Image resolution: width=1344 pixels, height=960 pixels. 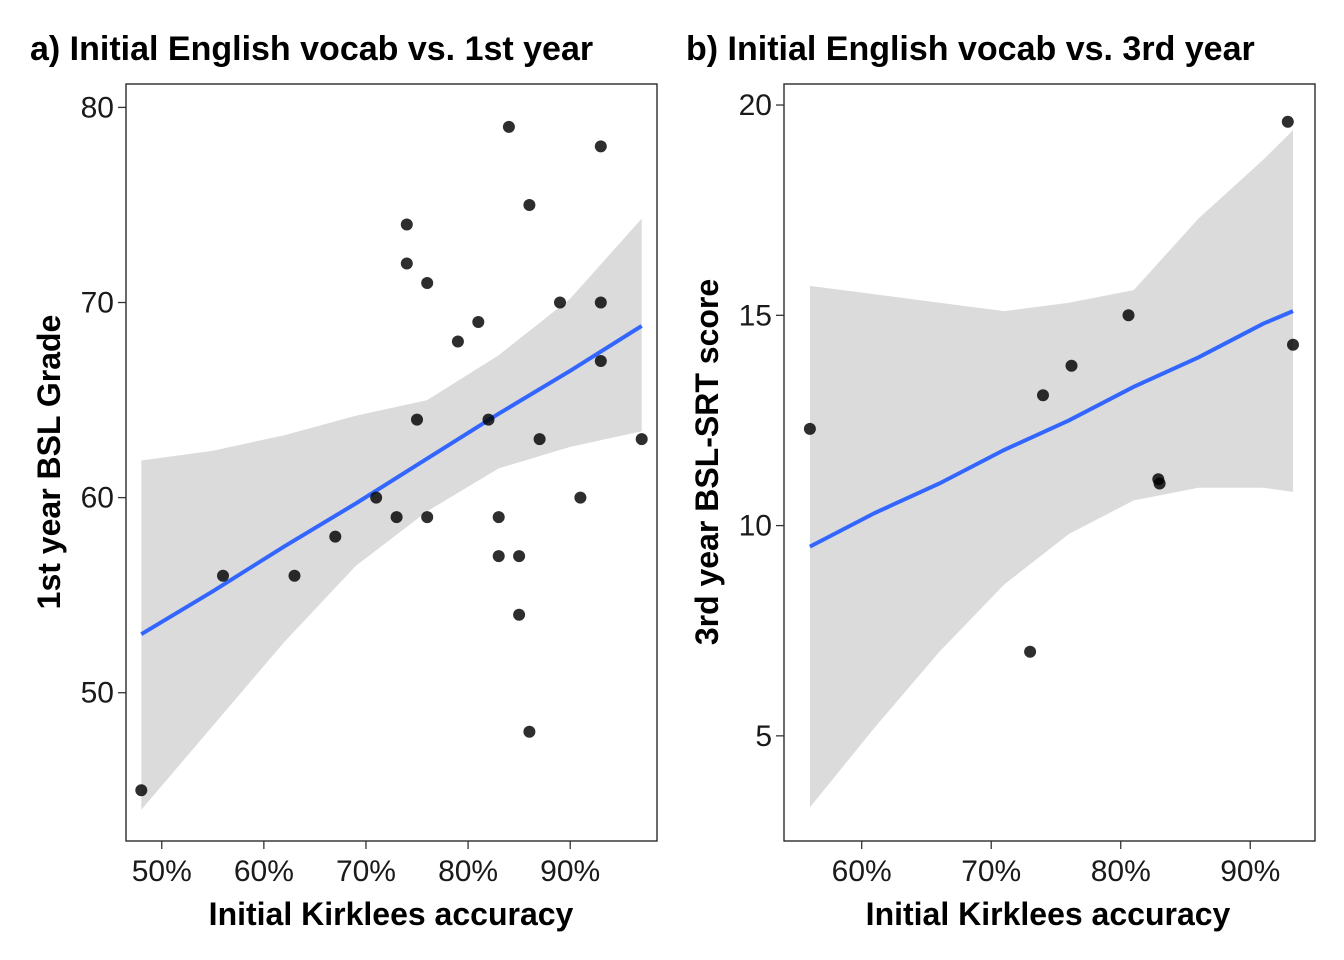 I want to click on y-axis-a: 50 60 70 80, so click(x=103, y=400).